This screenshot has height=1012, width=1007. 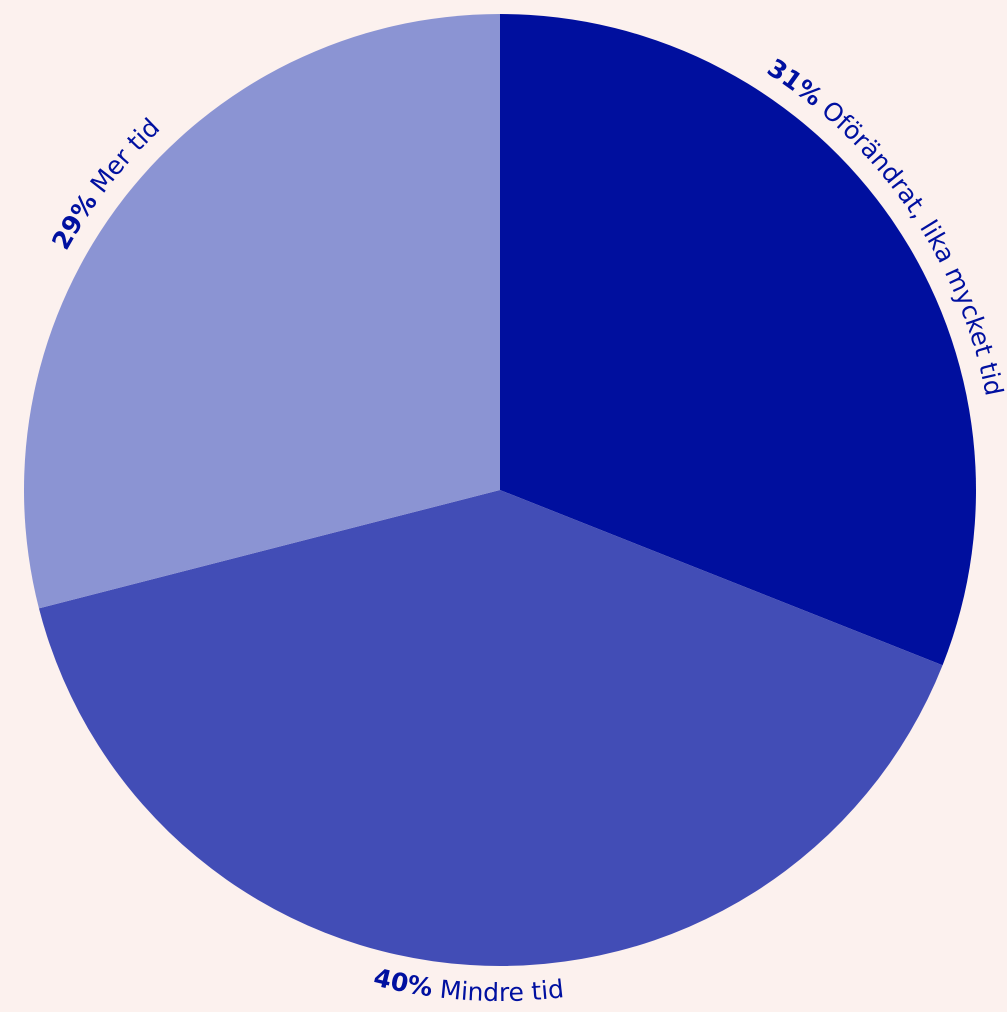 I want to click on slice-category-1: Mindre tid, so click(x=497, y=991).